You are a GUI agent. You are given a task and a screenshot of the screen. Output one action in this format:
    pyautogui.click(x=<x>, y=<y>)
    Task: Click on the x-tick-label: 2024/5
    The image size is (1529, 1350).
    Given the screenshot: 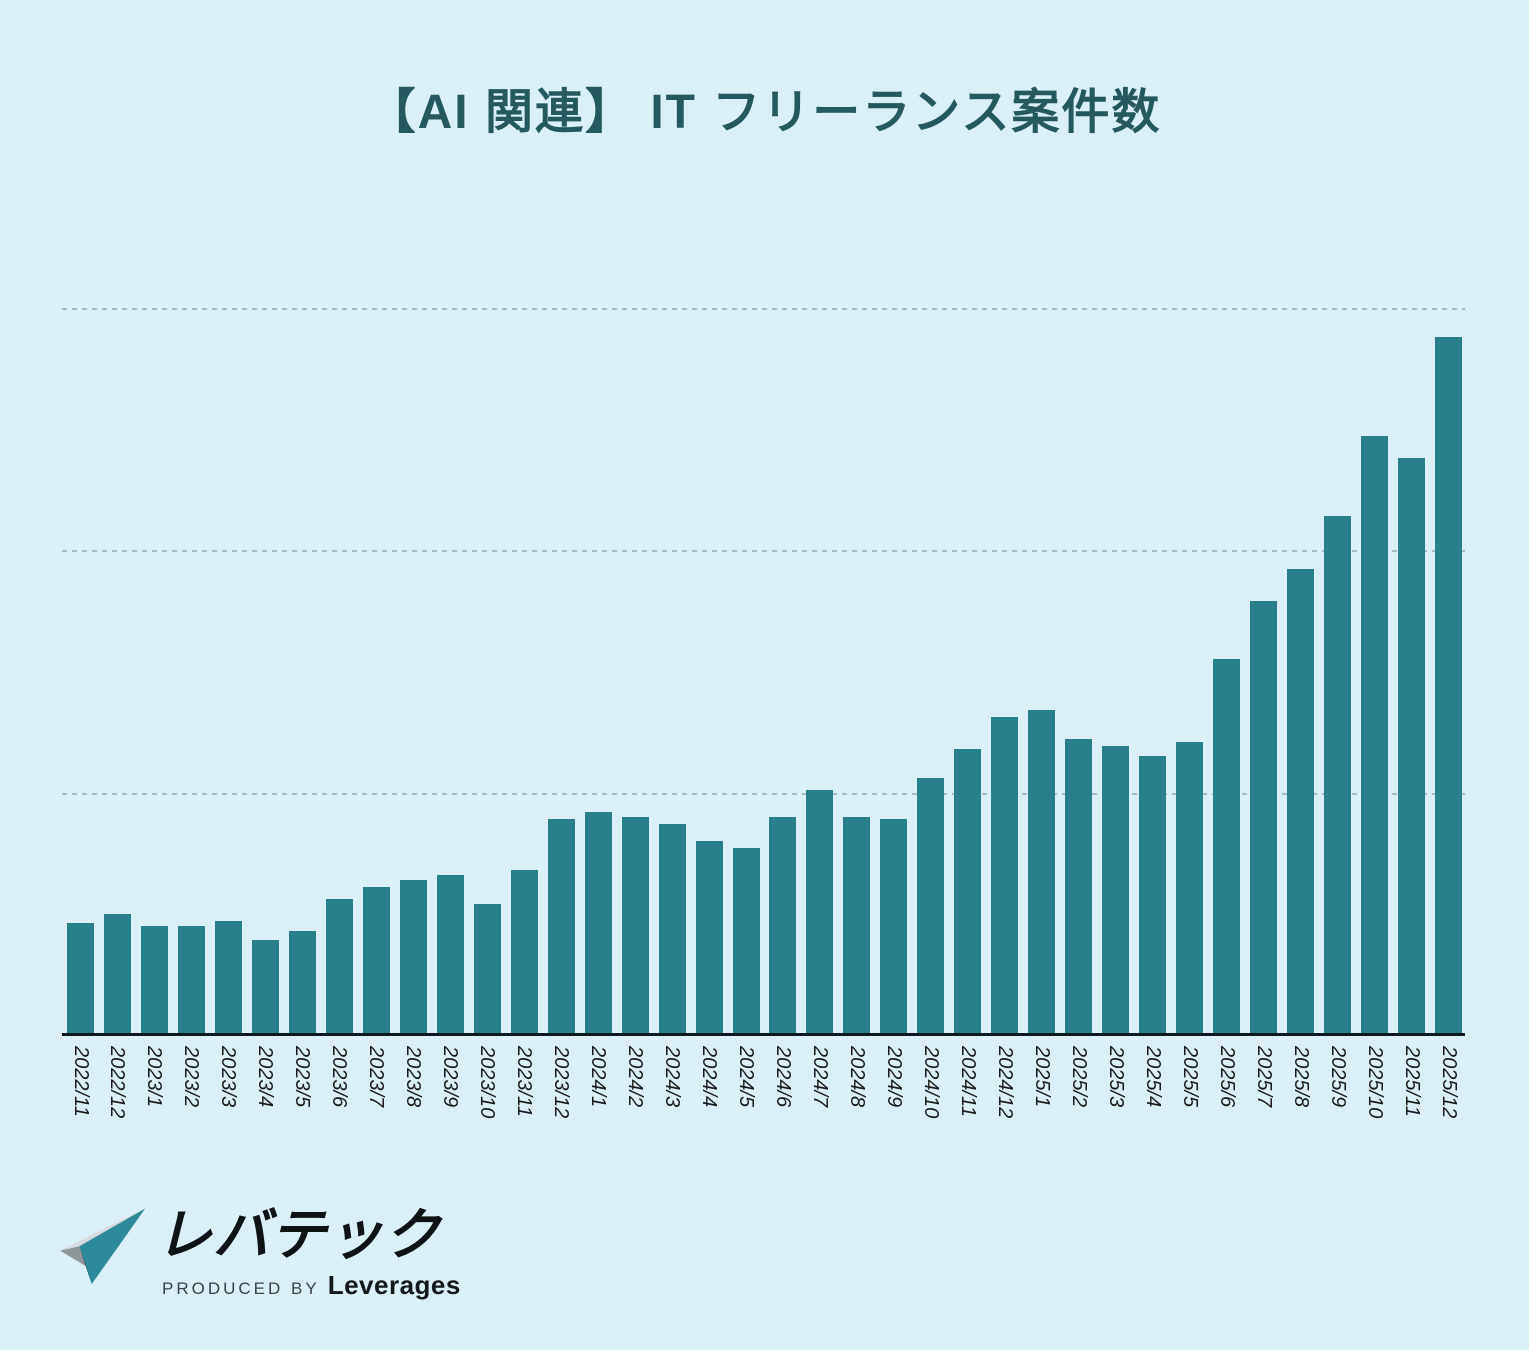 What is the action you would take?
    pyautogui.click(x=746, y=1077)
    